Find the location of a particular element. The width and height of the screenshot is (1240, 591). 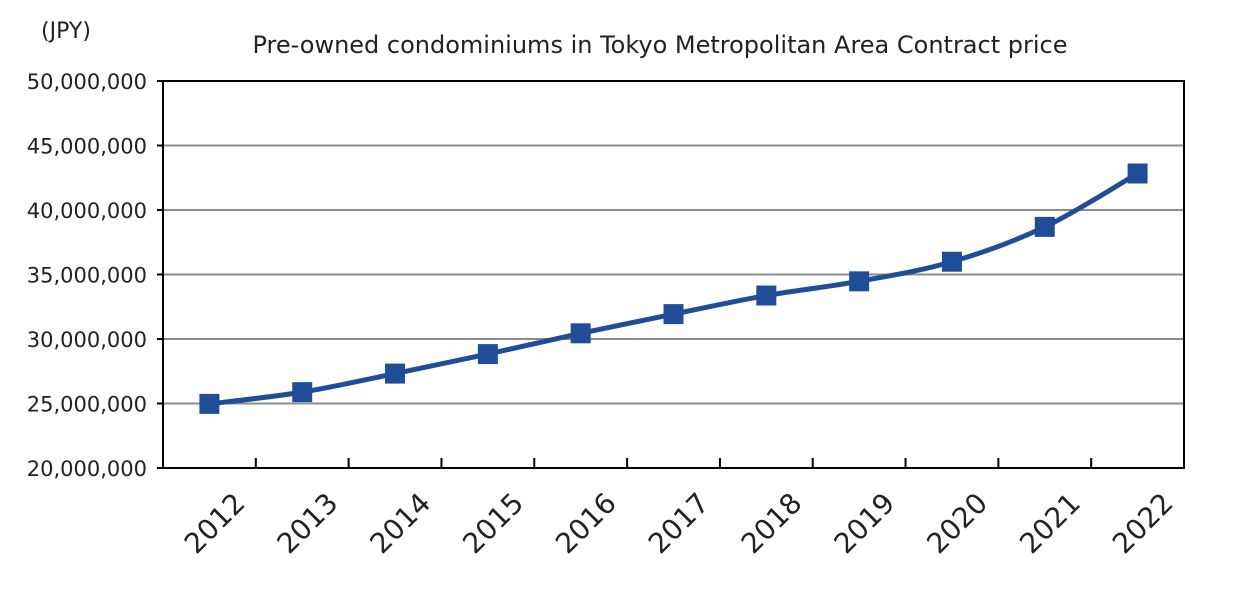

x-tick-label: 2015 is located at coordinates (493, 523).